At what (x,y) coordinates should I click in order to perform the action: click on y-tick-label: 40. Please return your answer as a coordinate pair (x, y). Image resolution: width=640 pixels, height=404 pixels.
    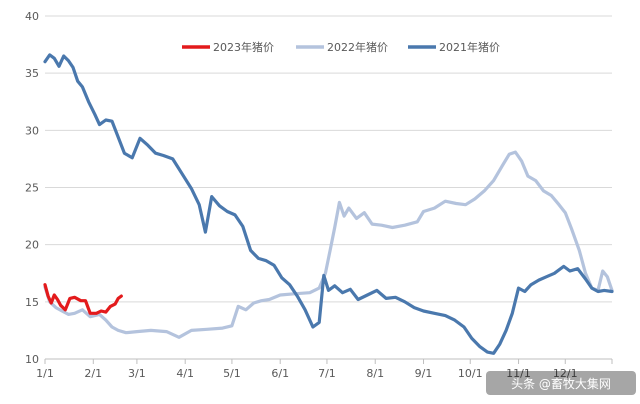
    Looking at the image, I should click on (32, 16).